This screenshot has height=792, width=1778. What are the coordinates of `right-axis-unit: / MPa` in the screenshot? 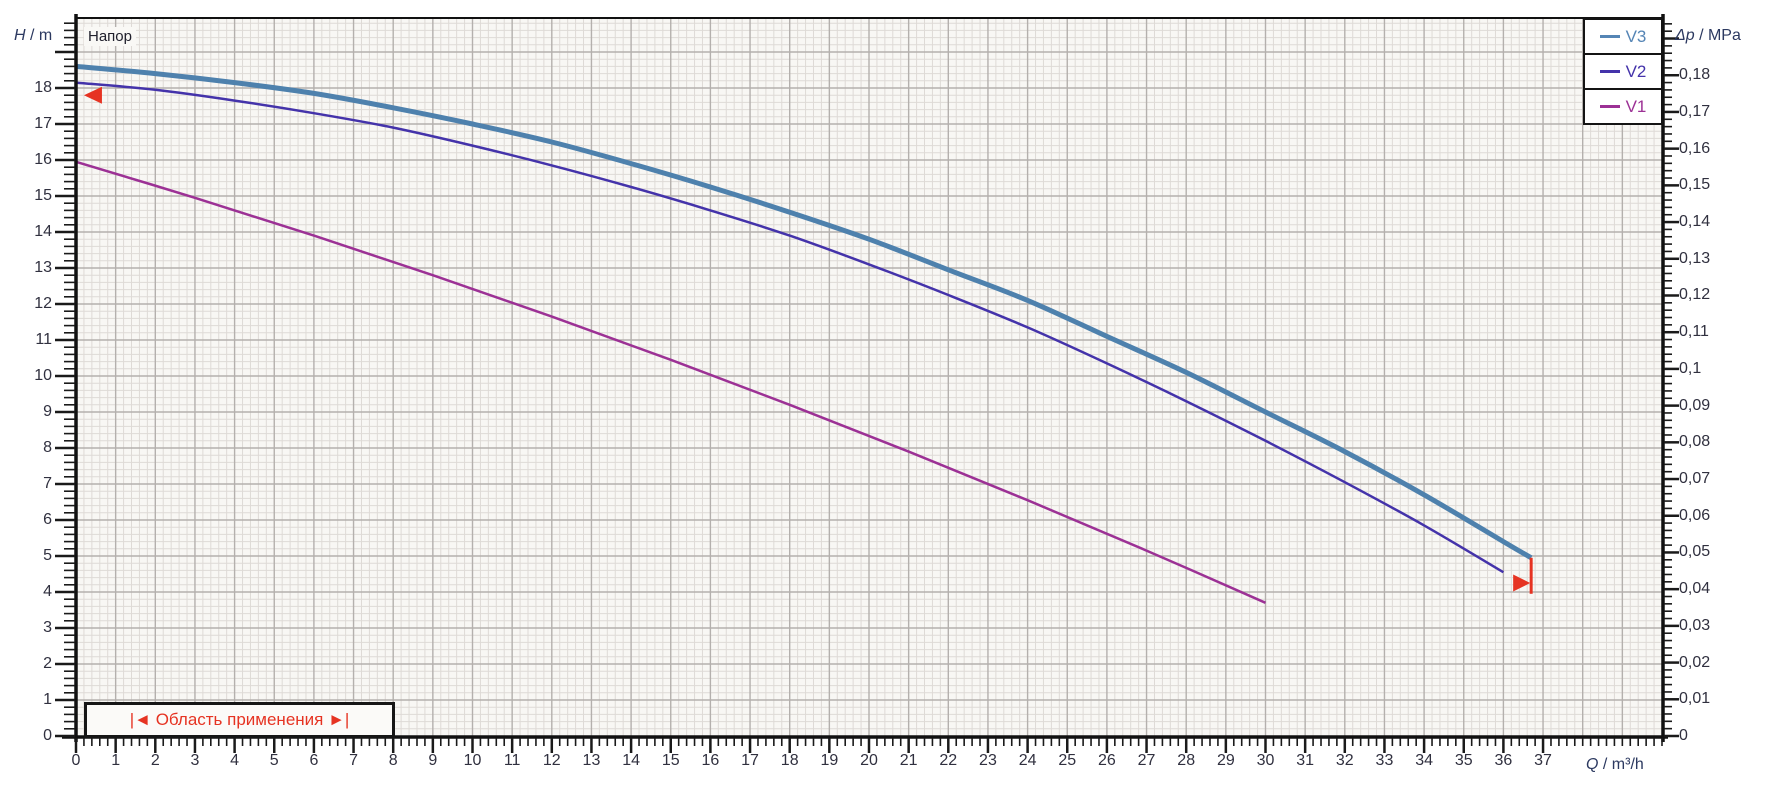 It's located at (1717, 35).